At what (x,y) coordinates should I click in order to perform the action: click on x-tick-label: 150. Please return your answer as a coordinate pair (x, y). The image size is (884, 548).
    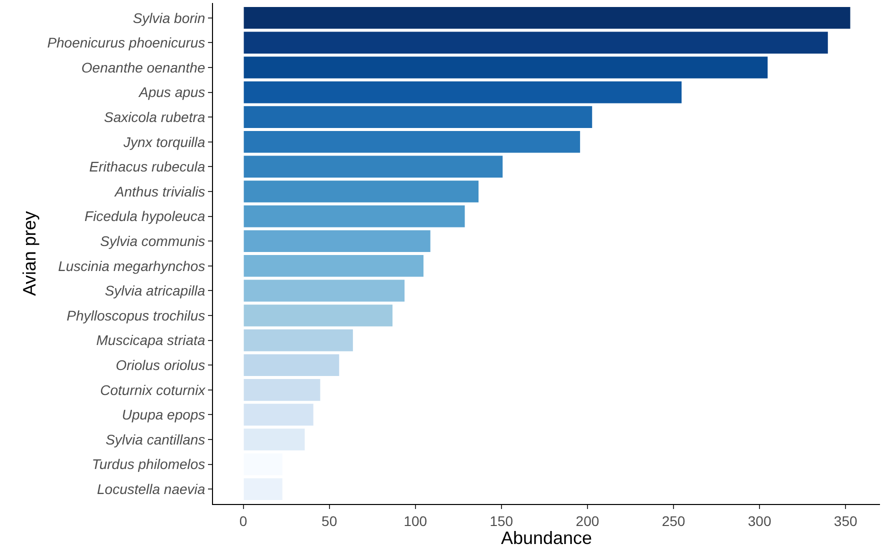
    Looking at the image, I should click on (502, 520).